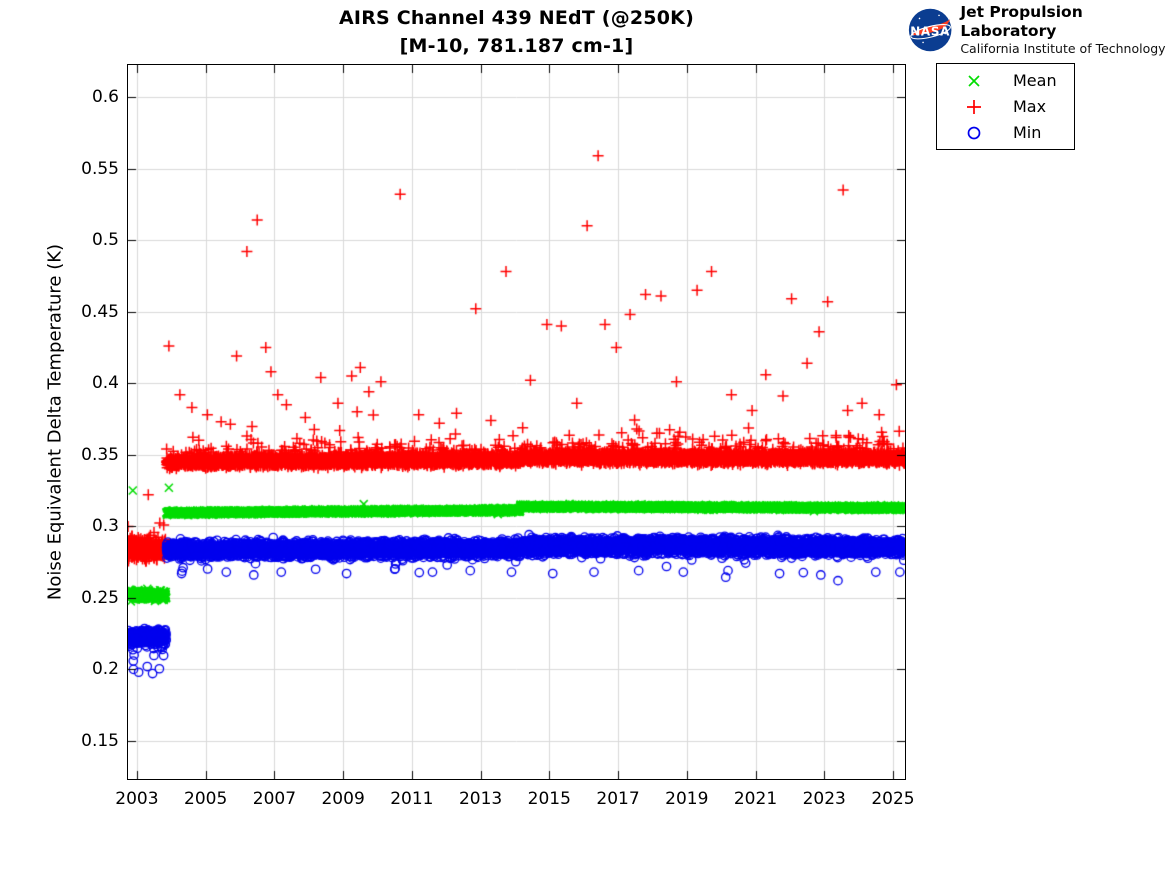  I want to click on x-tick-2015: 2015, so click(549, 799).